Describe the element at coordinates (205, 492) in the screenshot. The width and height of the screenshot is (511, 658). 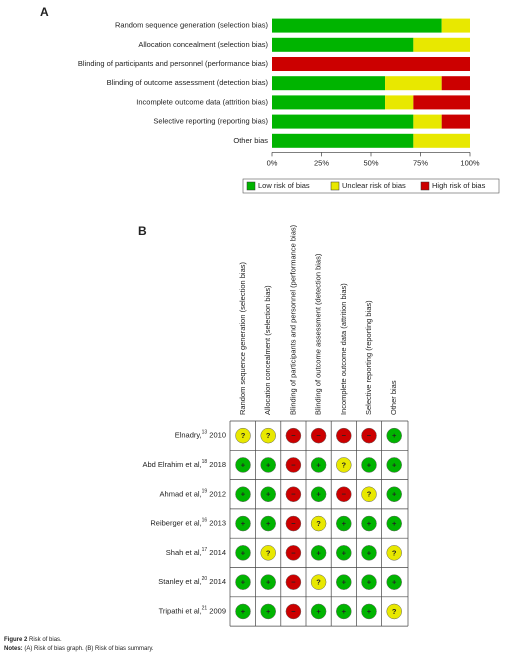
I see `study-ref: 19` at that location.